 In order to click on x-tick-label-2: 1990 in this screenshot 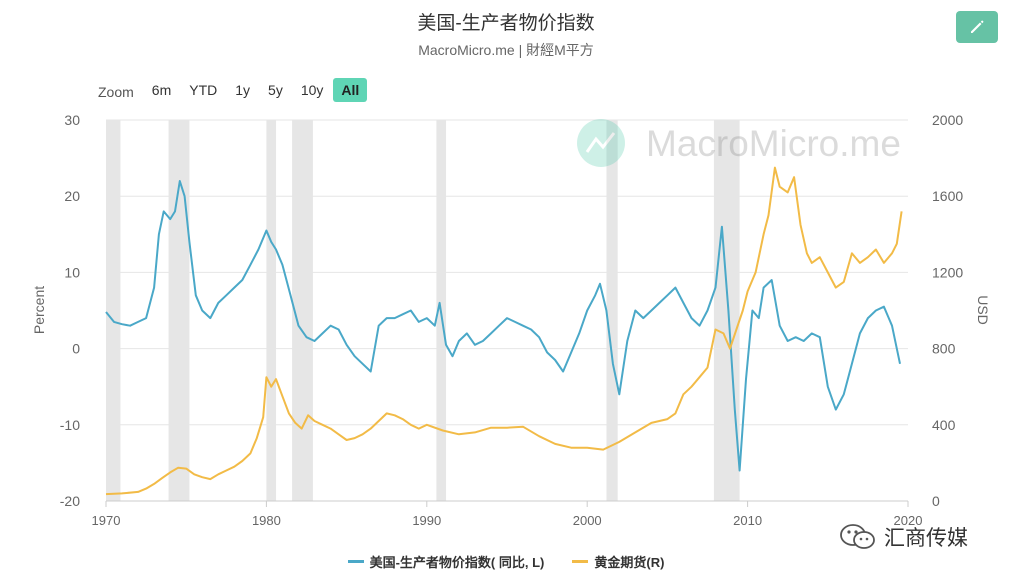, I will do `click(426, 520)`.